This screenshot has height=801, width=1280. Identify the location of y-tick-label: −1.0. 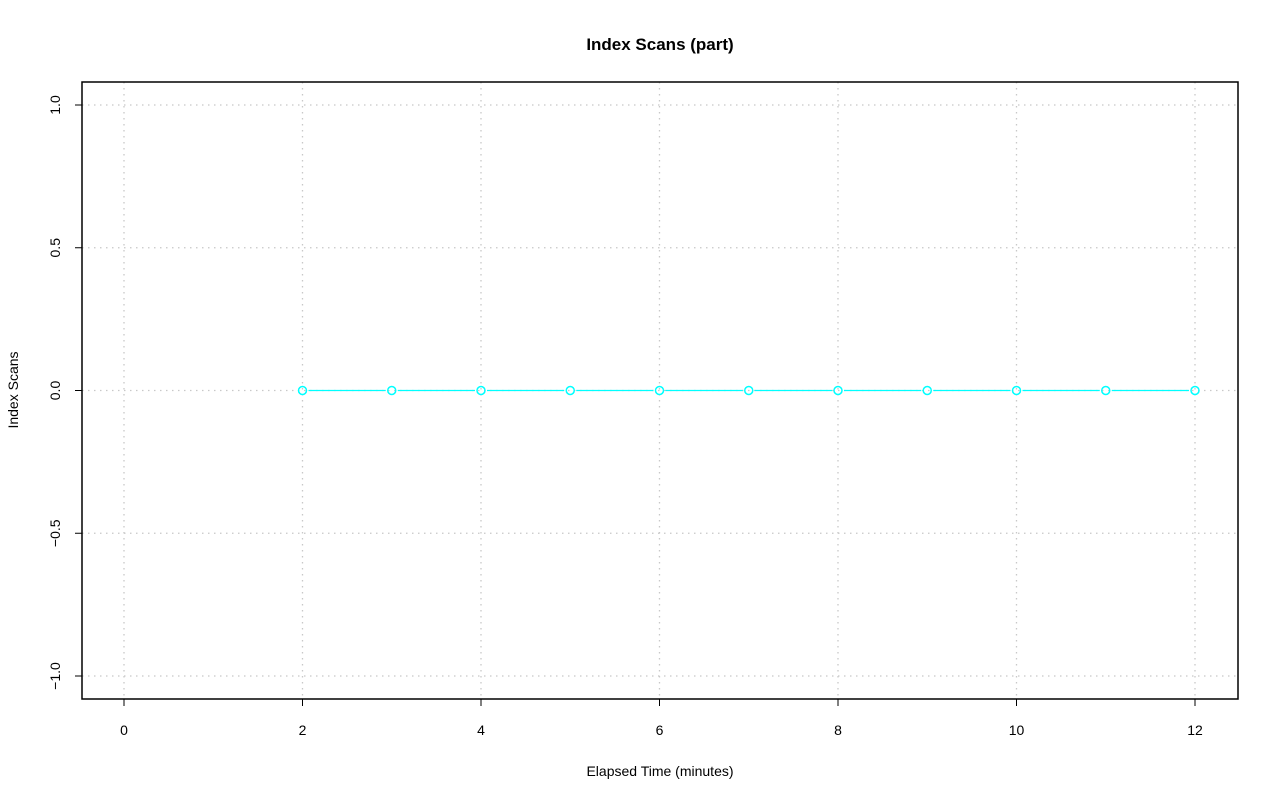
(55, 676).